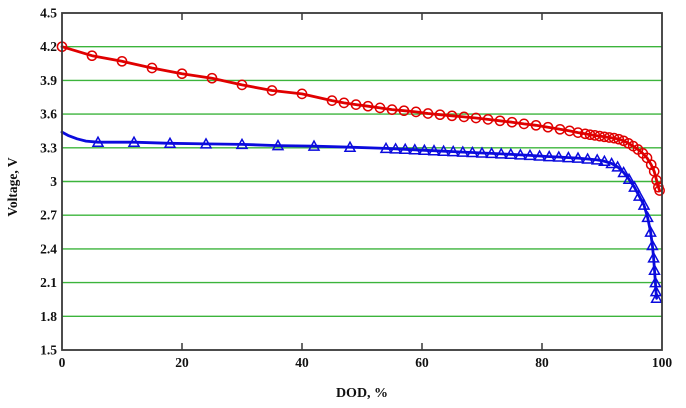 The height and width of the screenshot is (408, 686). Describe the element at coordinates (48, 248) in the screenshot. I see `y-tick-label: 2.4` at that location.